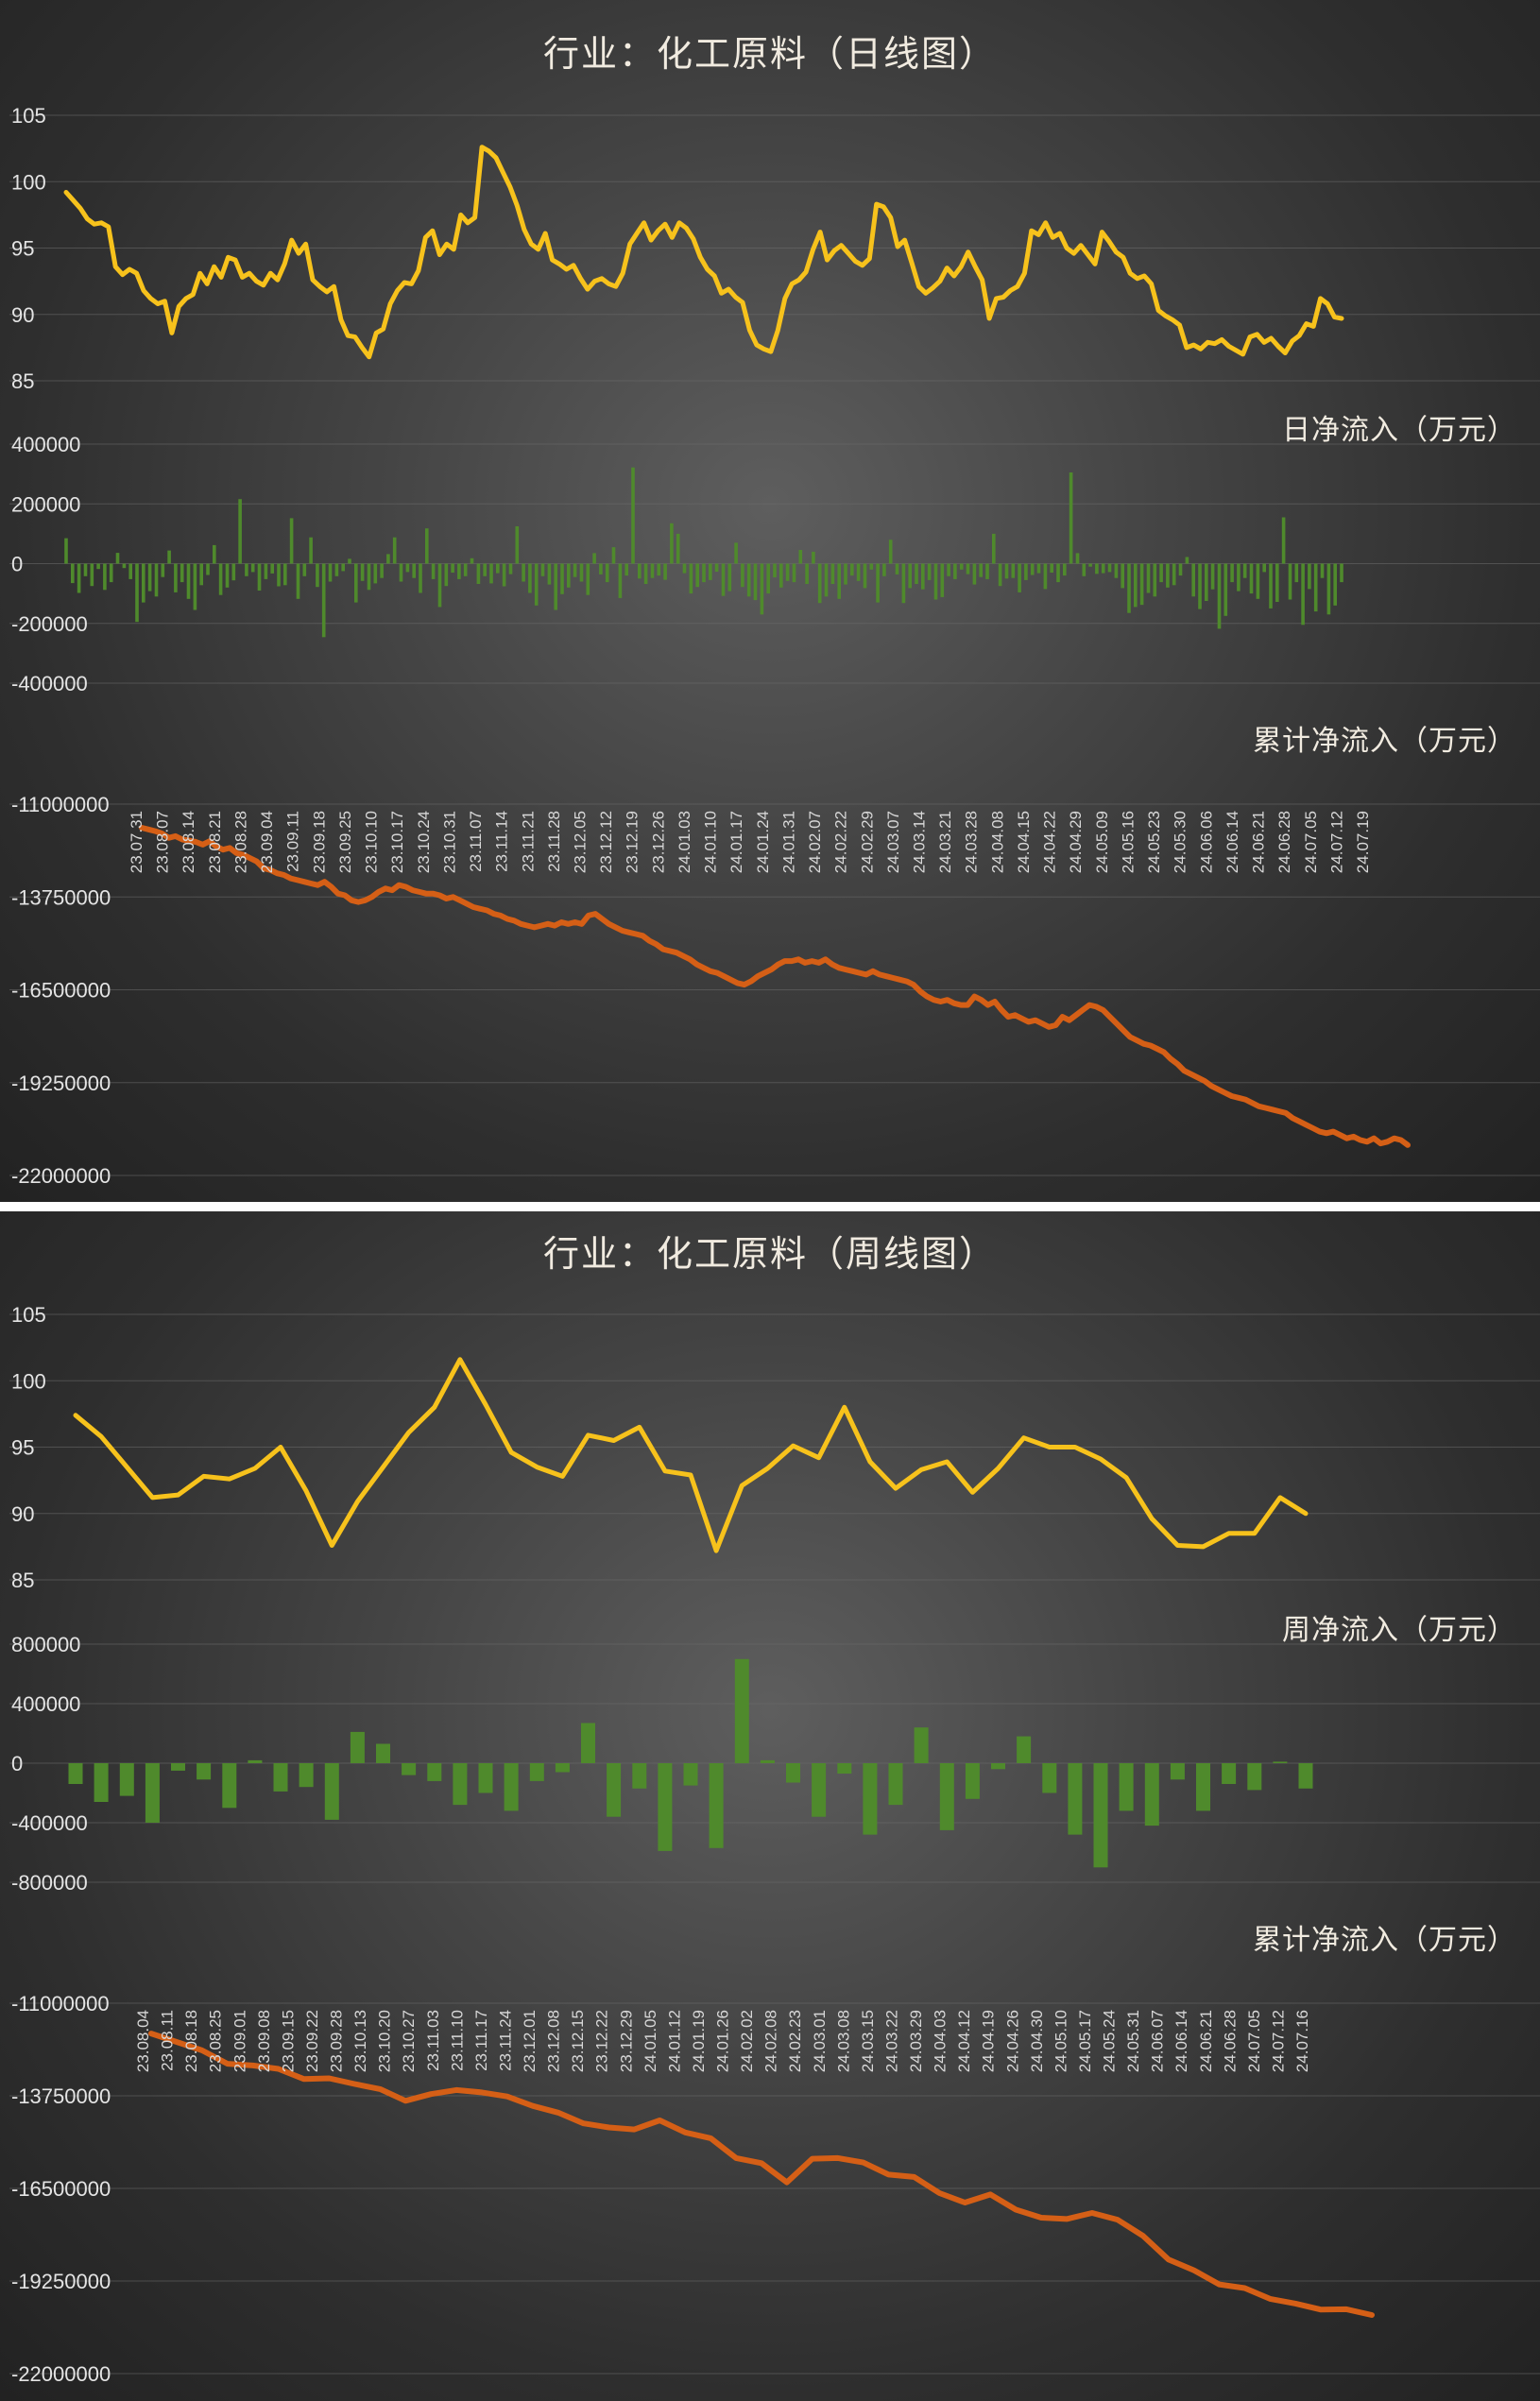 The image size is (1540, 2401). I want to click on daily-date-label: 23.08.21, so click(215, 842).